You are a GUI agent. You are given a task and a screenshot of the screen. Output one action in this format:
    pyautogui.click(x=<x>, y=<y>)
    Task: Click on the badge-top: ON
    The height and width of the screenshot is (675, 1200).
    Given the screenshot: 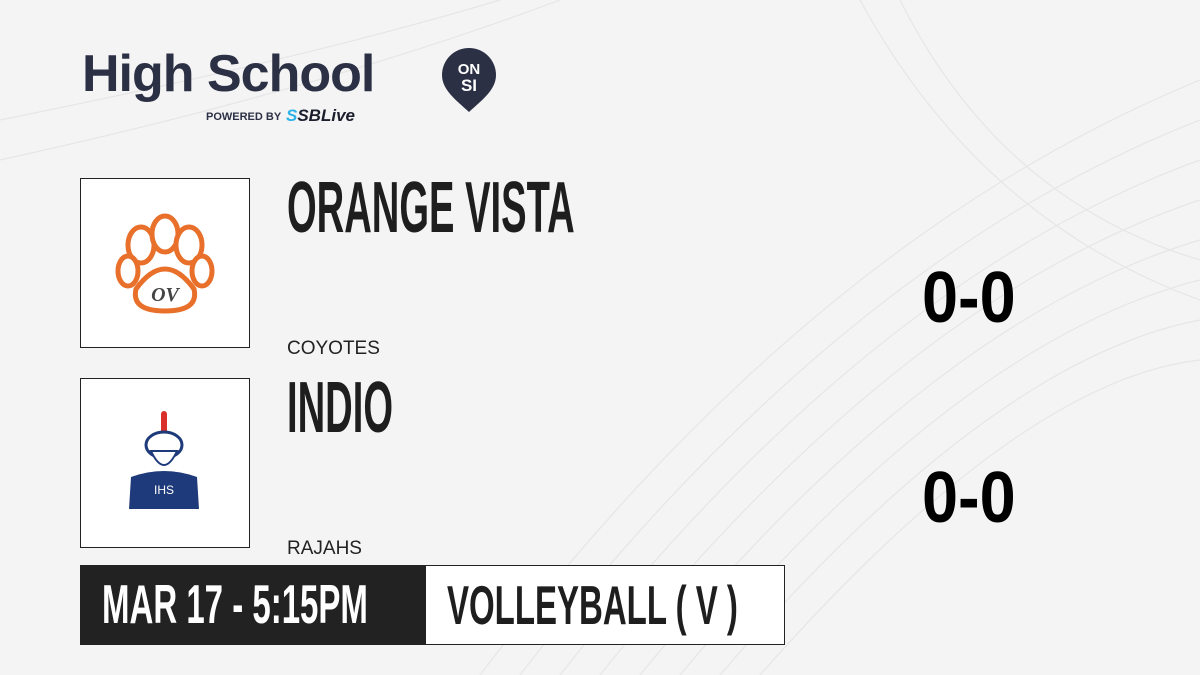 What is the action you would take?
    pyautogui.click(x=469, y=69)
    